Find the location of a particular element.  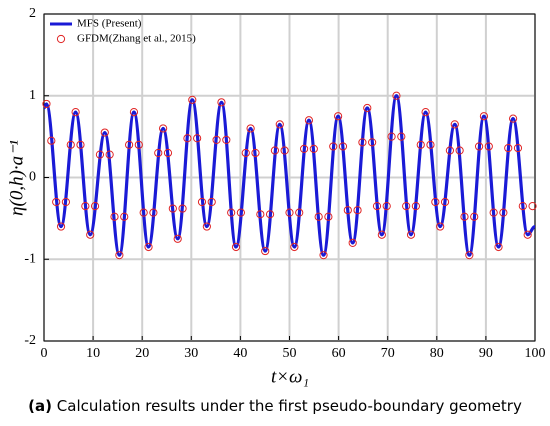

y-axis-label: η(0,h)·a⁻¹ is located at coordinates (16, 178).